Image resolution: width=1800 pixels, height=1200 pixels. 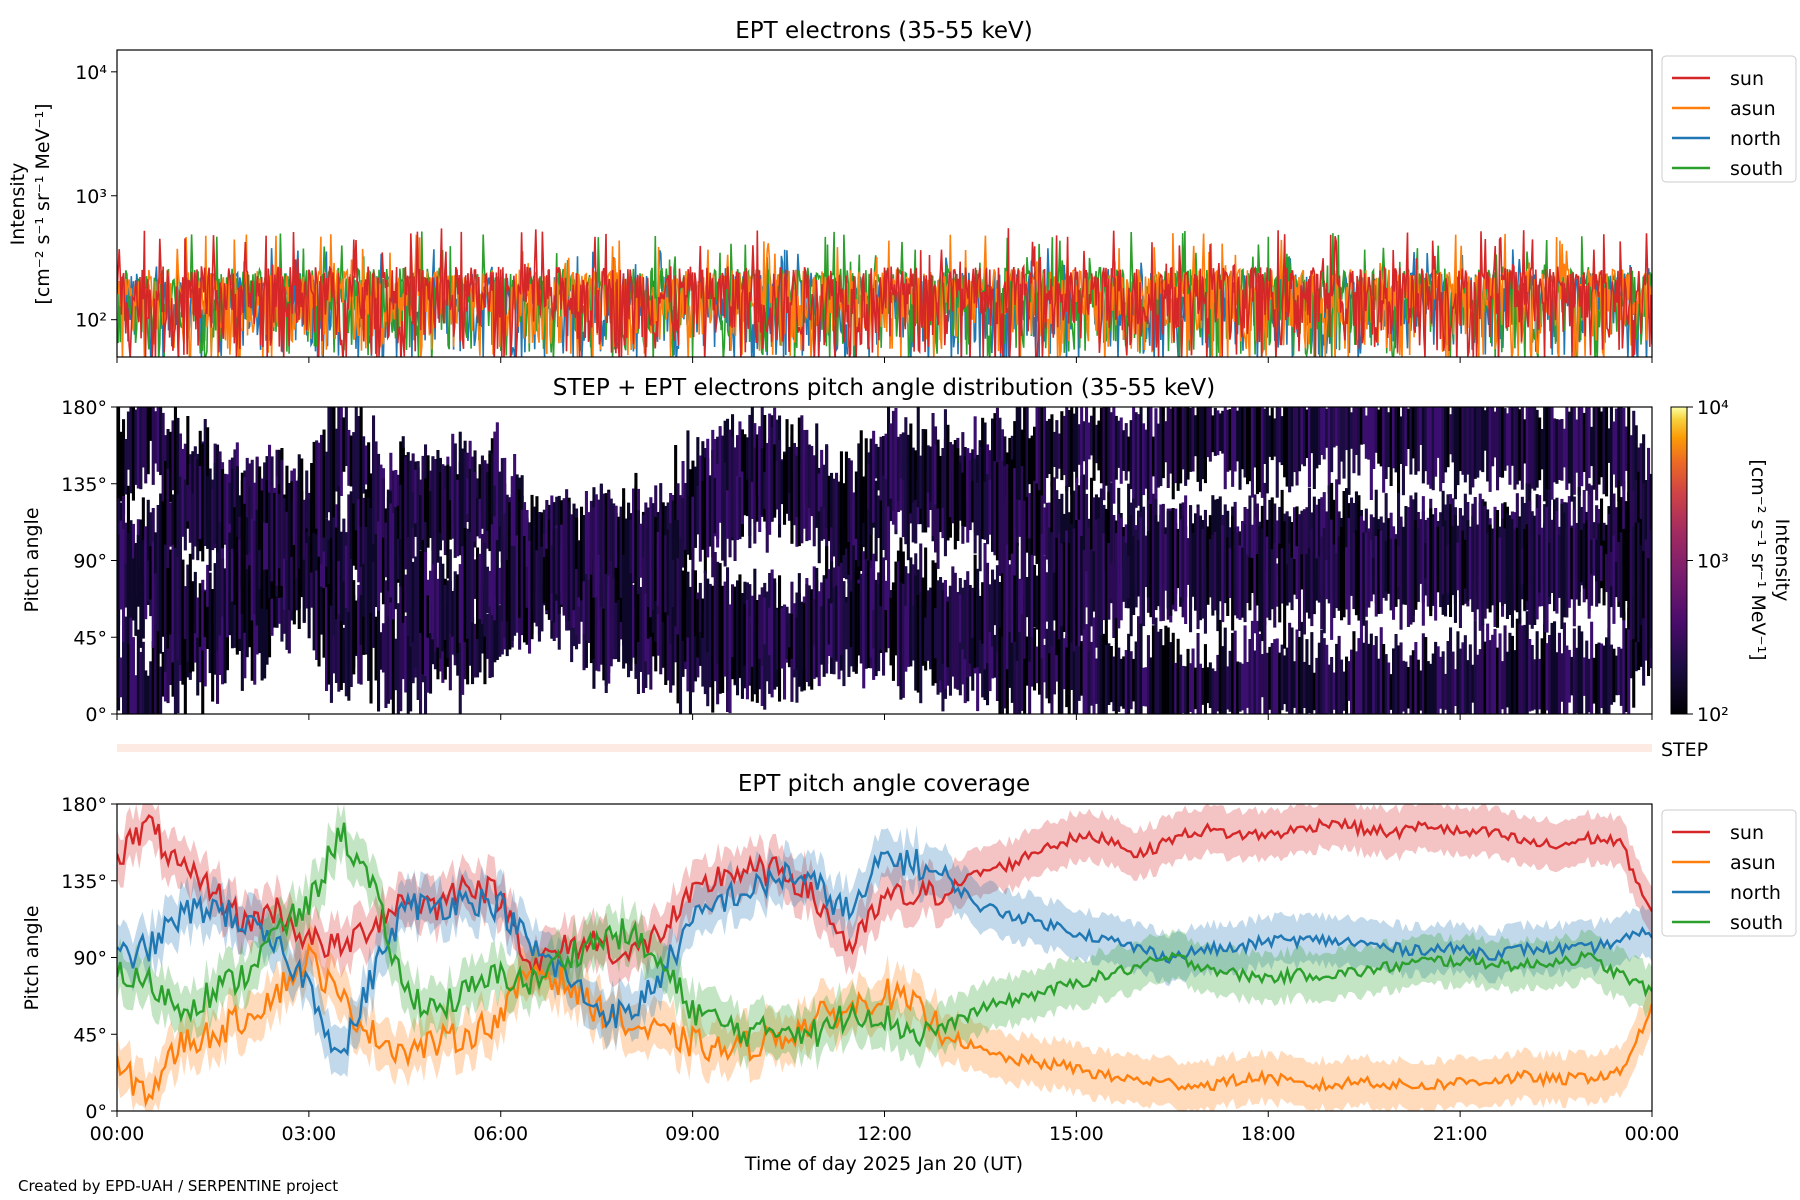 I want to click on panel2-y-ticks: 0°45°90°135°180°, so click(x=89, y=561).